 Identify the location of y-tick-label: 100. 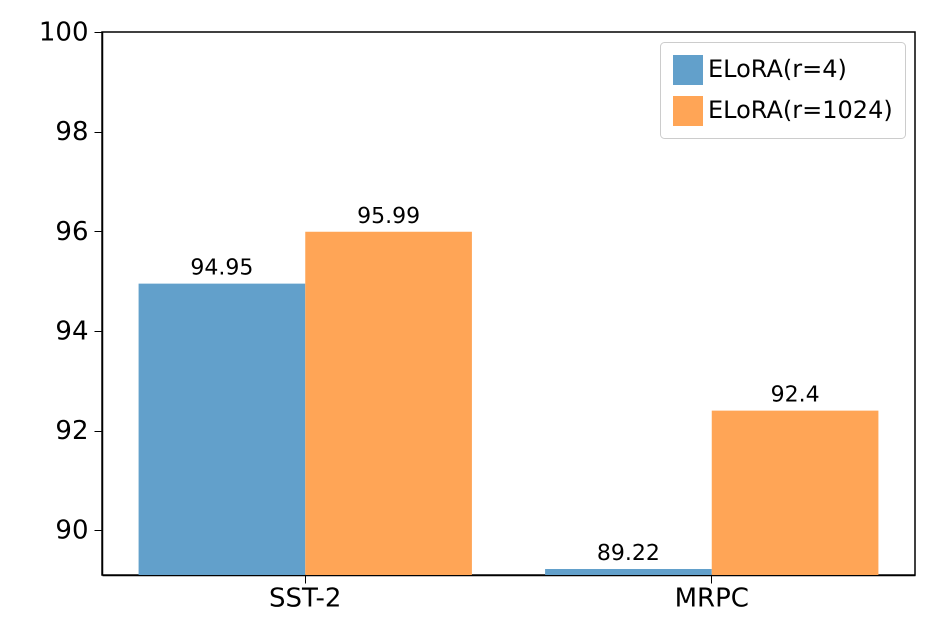
(63, 33).